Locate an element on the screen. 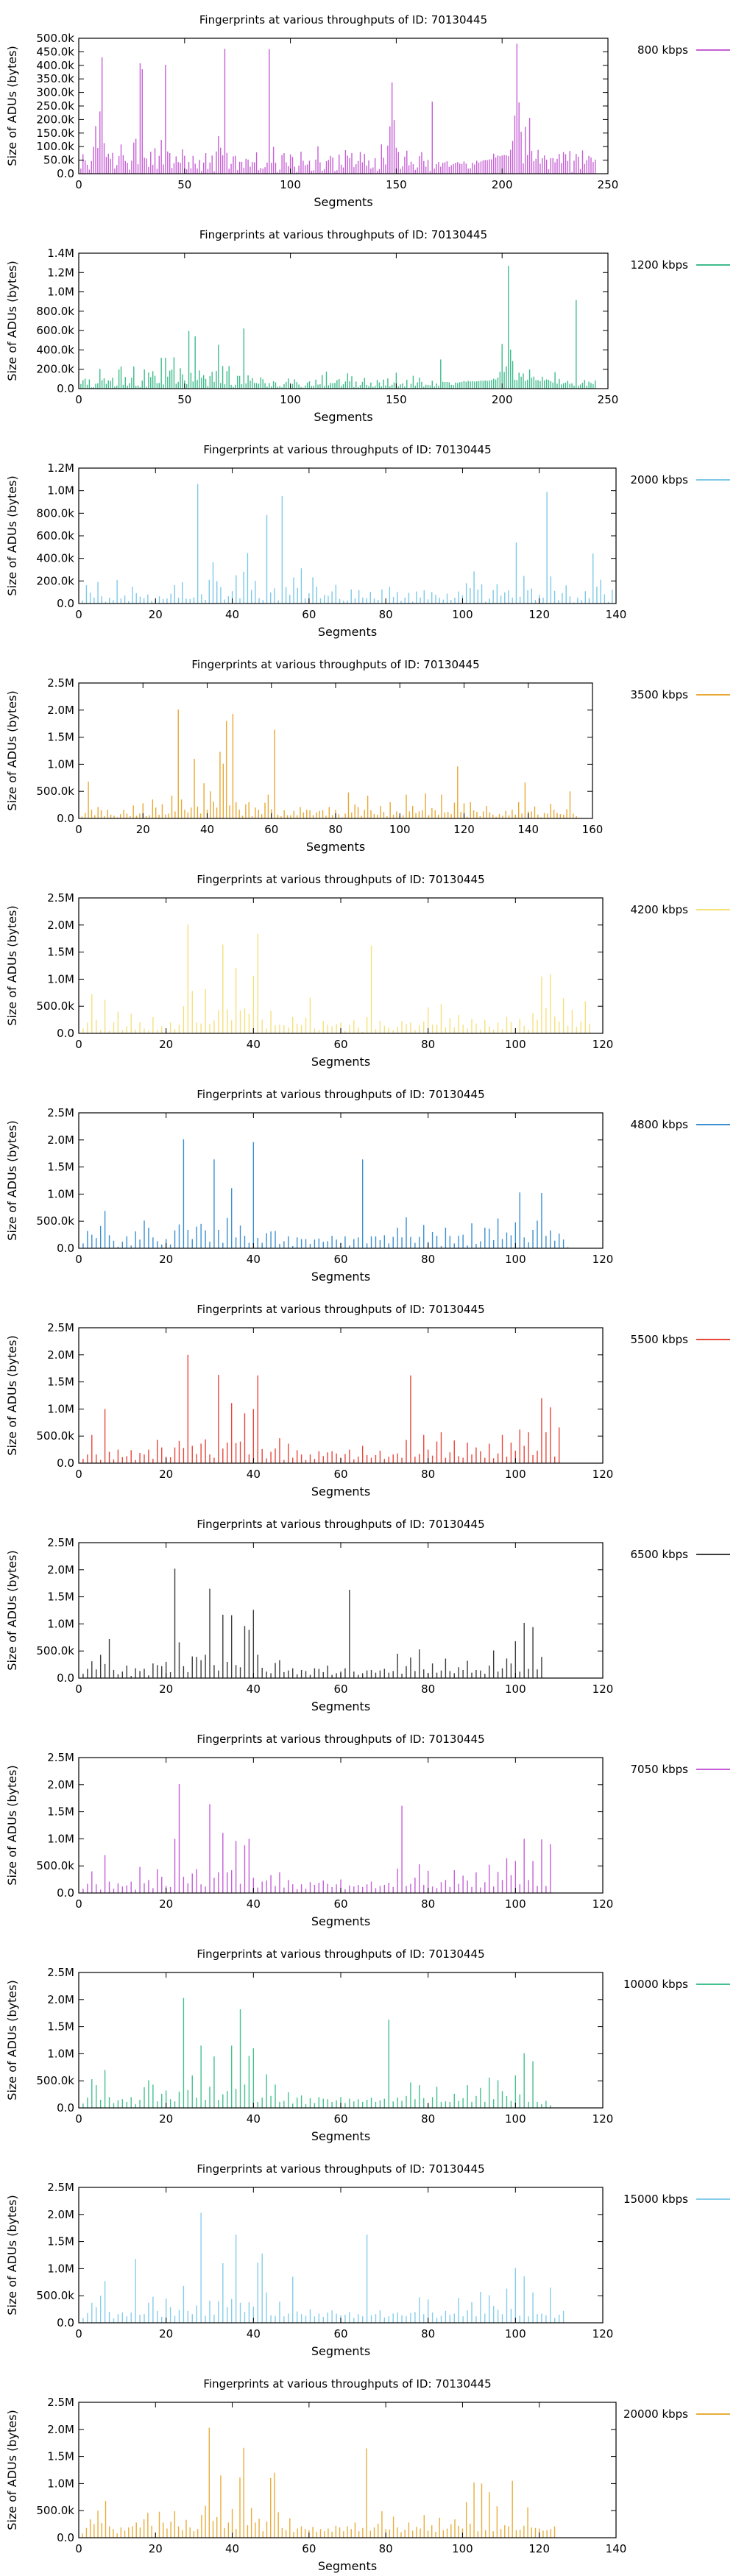 The width and height of the screenshot is (736, 2576). legend-label: 10000 kbps is located at coordinates (655, 1984).